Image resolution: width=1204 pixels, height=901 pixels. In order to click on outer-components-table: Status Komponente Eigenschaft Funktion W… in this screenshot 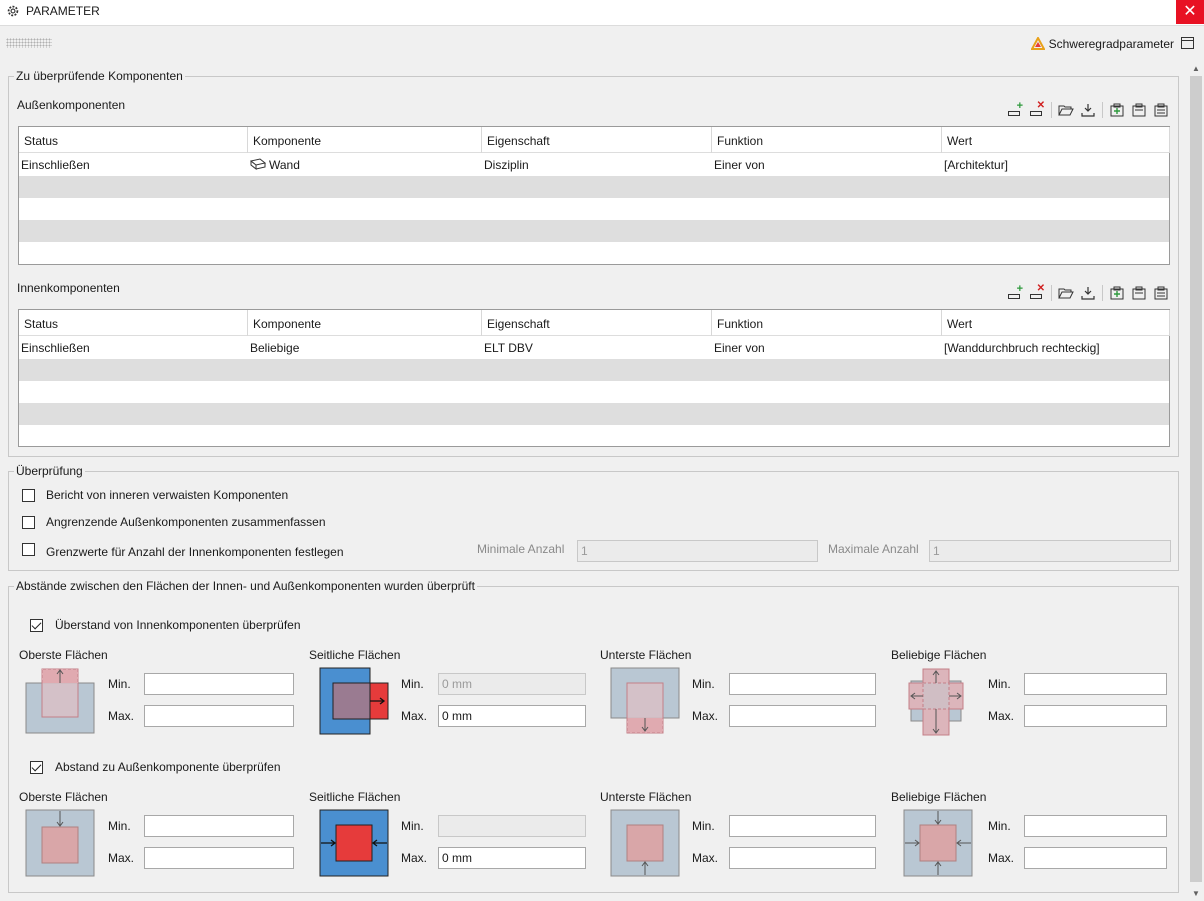, I will do `click(594, 195)`.